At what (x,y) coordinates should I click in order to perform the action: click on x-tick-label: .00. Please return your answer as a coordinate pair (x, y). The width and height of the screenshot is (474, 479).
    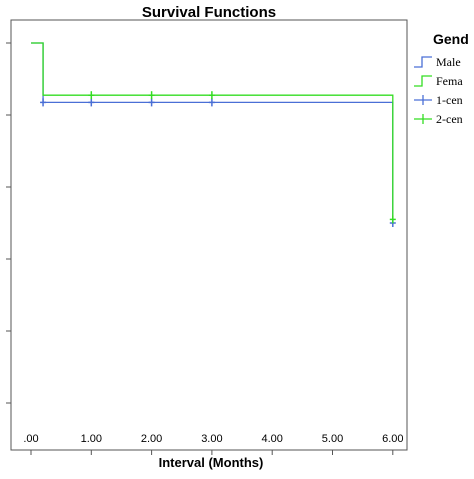
    Looking at the image, I should click on (30, 439).